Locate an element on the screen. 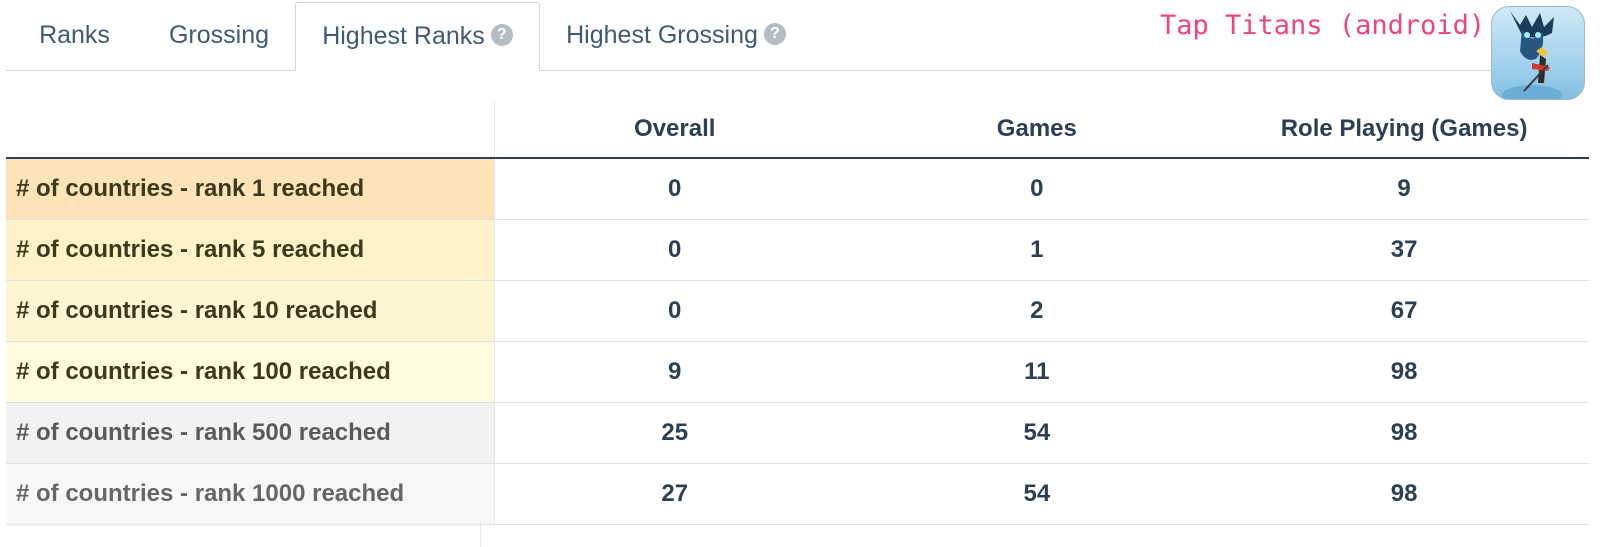  cell-role-playing: 9 is located at coordinates (1404, 189).